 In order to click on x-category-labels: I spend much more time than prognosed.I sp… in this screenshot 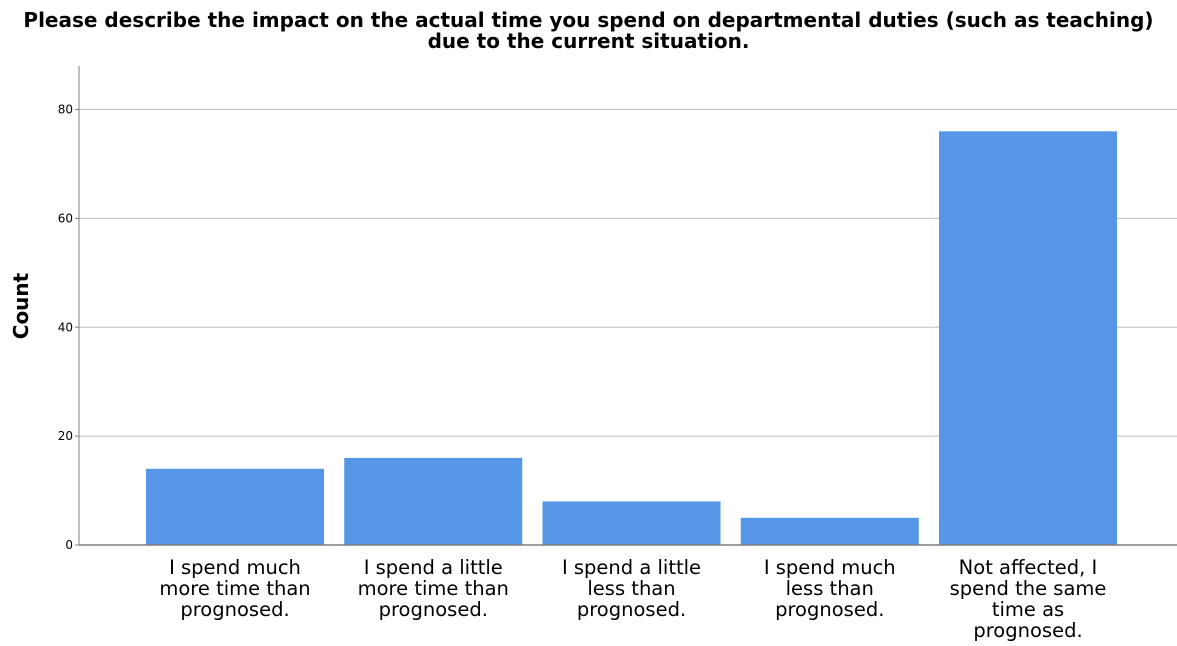, I will do `click(632, 599)`.